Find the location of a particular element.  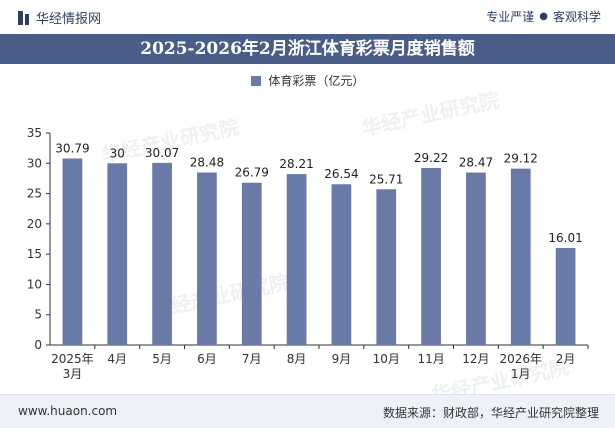

x-tick-label: 12月 is located at coordinates (475, 359).